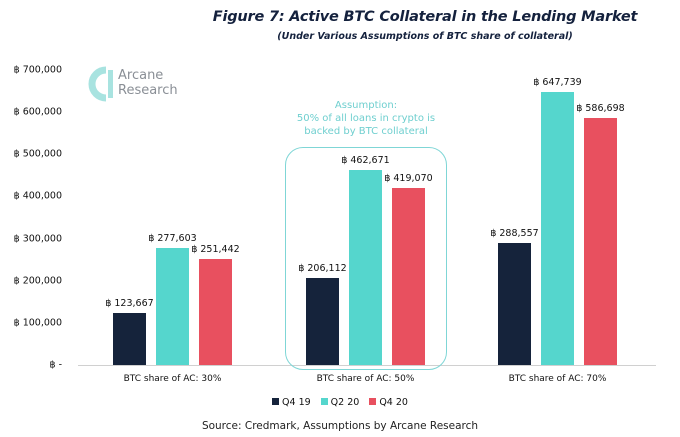 The image size is (680, 437). Describe the element at coordinates (365, 379) in the screenshot. I see `x-category-label: BTC share of AC: 50%` at that location.